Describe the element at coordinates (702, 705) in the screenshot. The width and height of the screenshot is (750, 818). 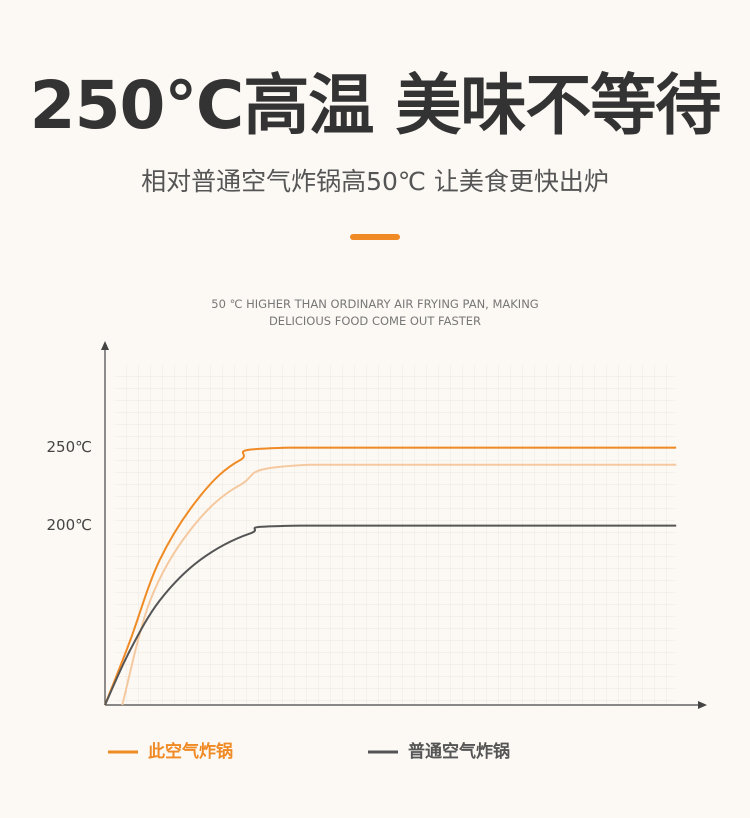
I see `x-arrow` at that location.